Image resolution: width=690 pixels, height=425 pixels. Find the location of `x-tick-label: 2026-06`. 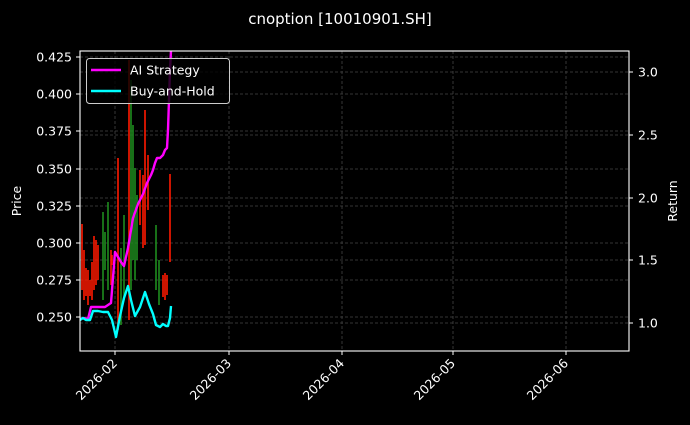

x-tick-label: 2026-06 is located at coordinates (548, 379).